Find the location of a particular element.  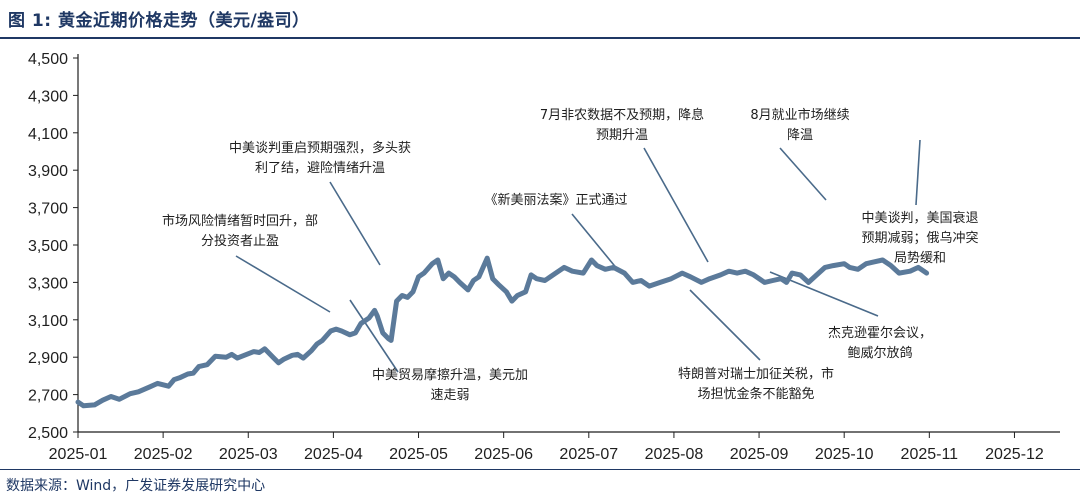

annotation-text: 7月非农数据不及预期，降息 is located at coordinates (622, 115).